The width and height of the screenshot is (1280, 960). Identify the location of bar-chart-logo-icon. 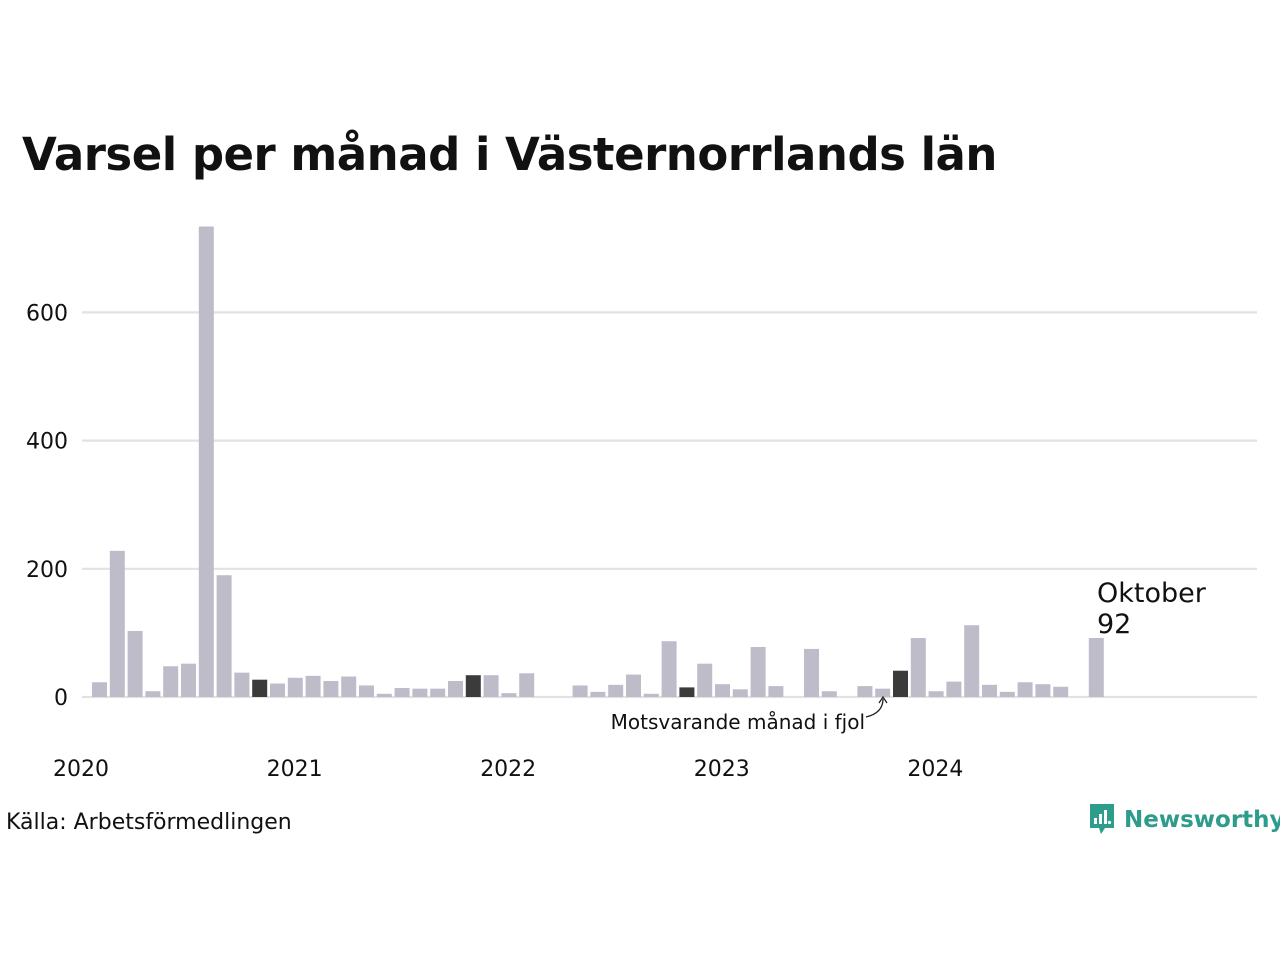
(1102, 820).